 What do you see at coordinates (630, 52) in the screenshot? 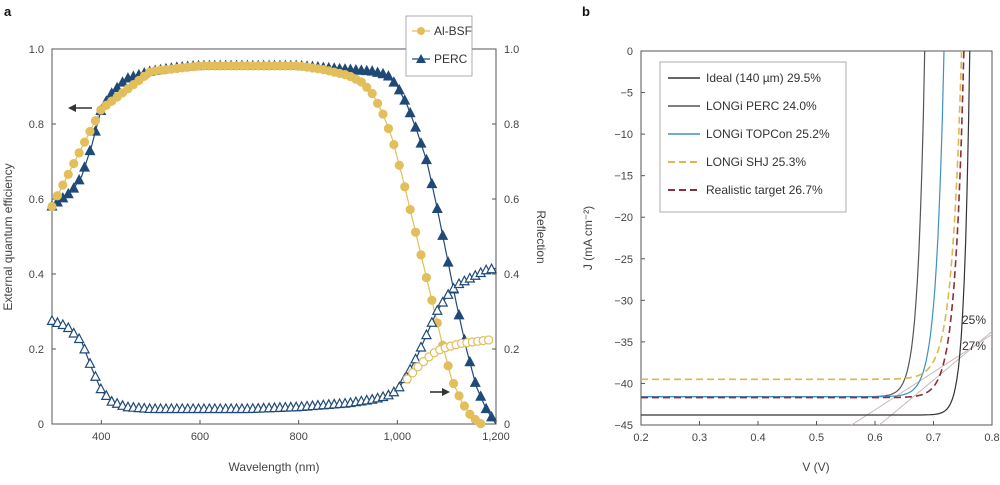
I see `b-ytick-label: 0` at bounding box center [630, 52].